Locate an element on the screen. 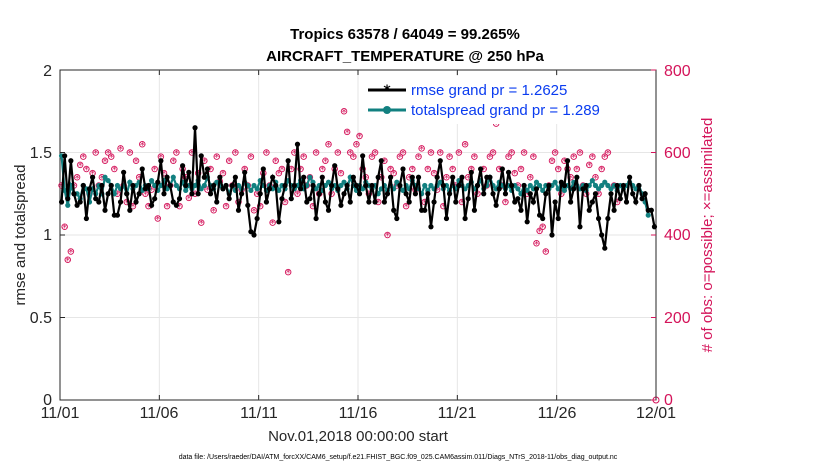 The image size is (830, 470). y-tick-label: 0.5 is located at coordinates (41, 318).